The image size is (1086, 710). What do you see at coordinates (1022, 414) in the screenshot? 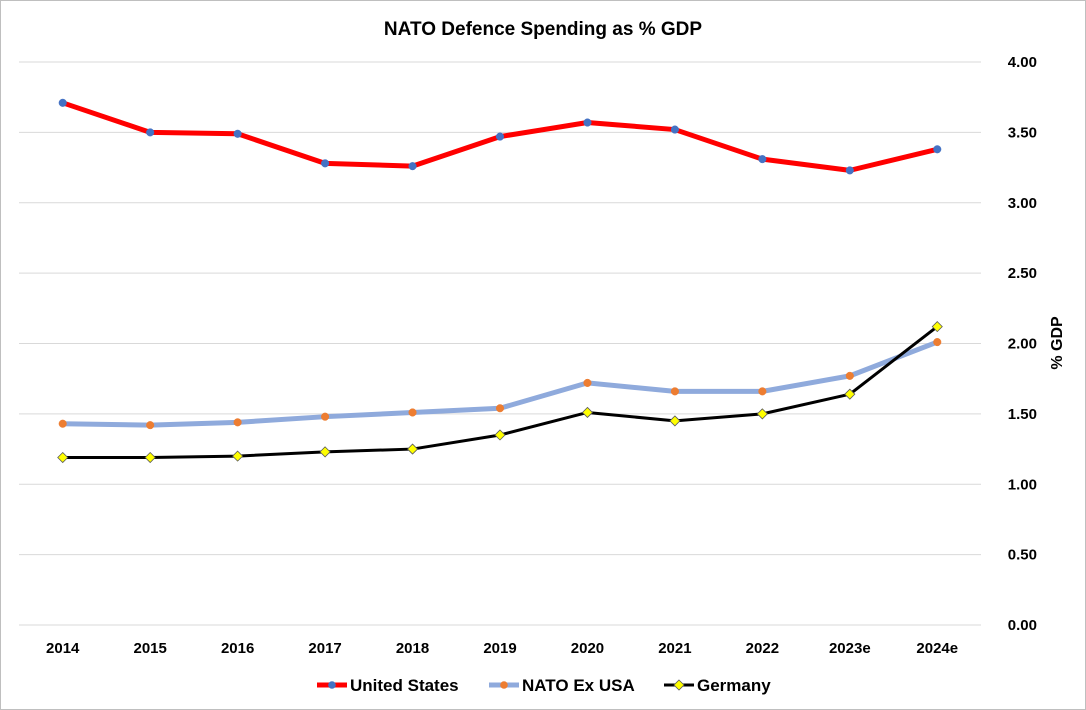
I see `y-tick-label: 1.50` at bounding box center [1022, 414].